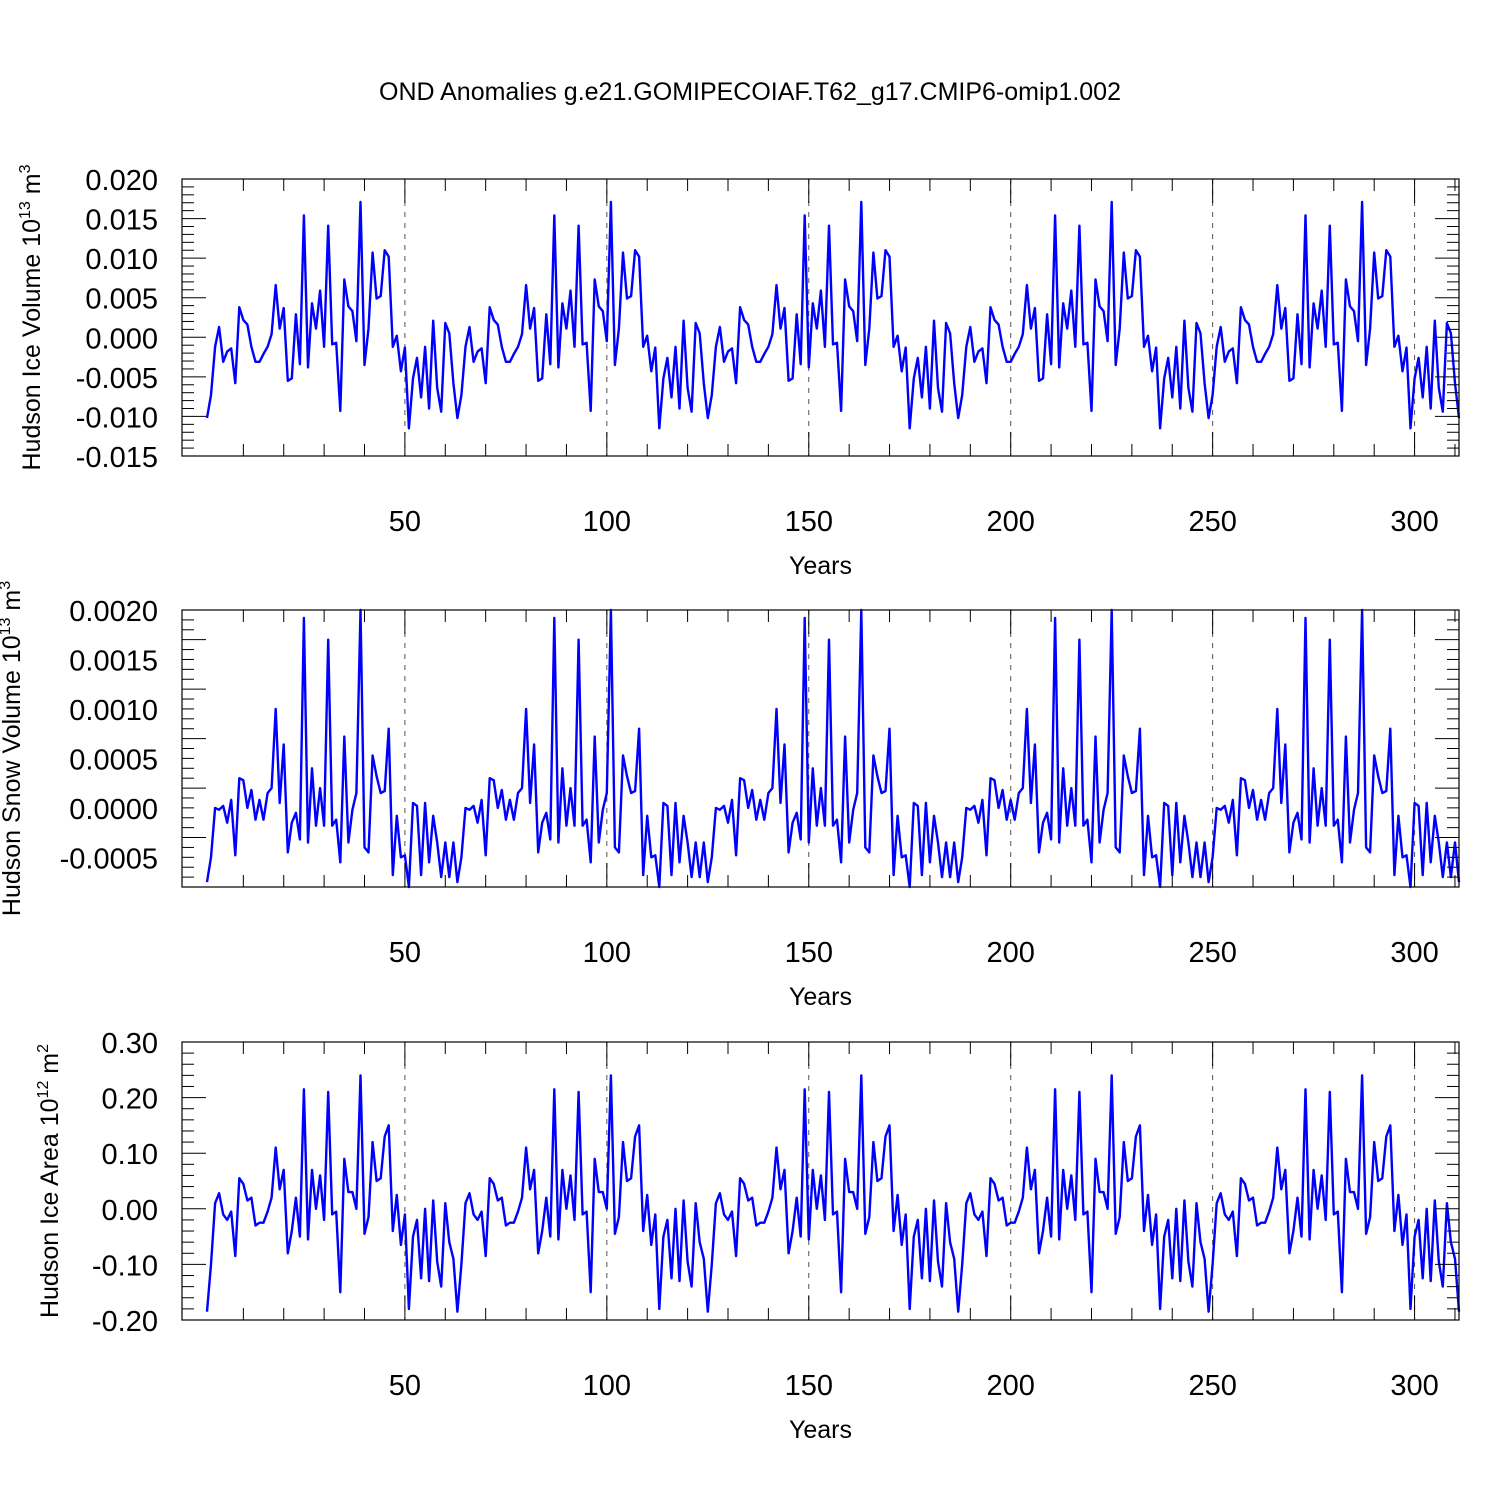  Describe the element at coordinates (125, 1266) in the screenshot. I see `y-tick-label: -0.10` at that location.